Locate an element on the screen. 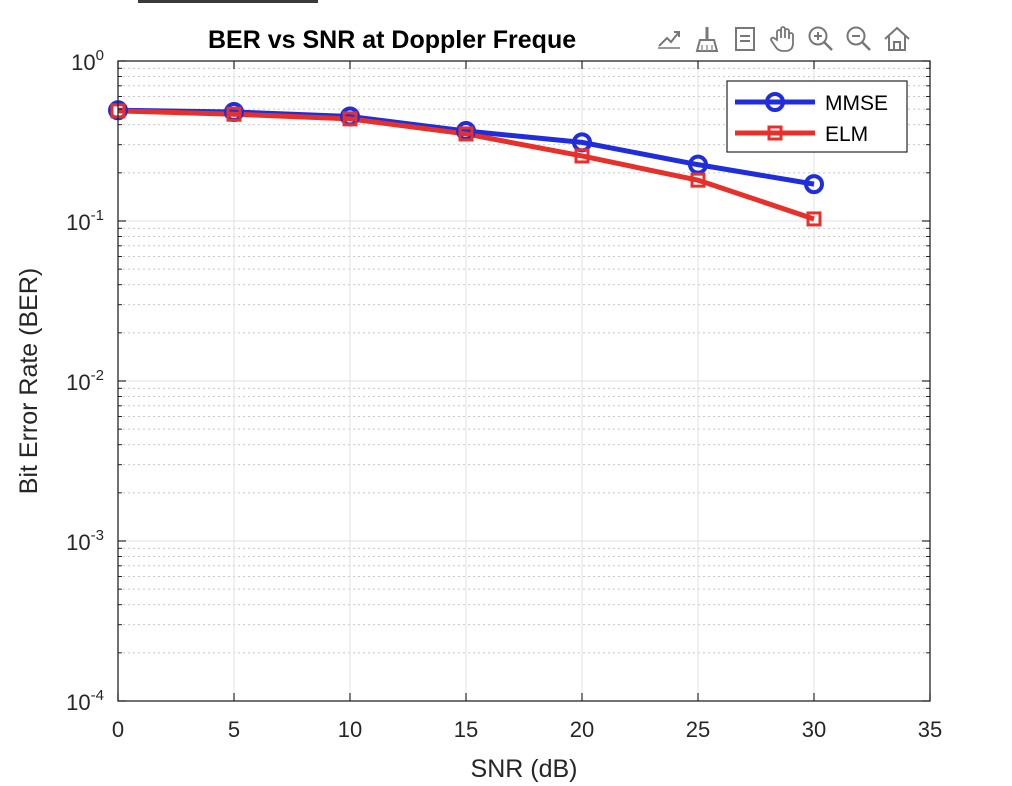  series-line-elm is located at coordinates (466, 165).